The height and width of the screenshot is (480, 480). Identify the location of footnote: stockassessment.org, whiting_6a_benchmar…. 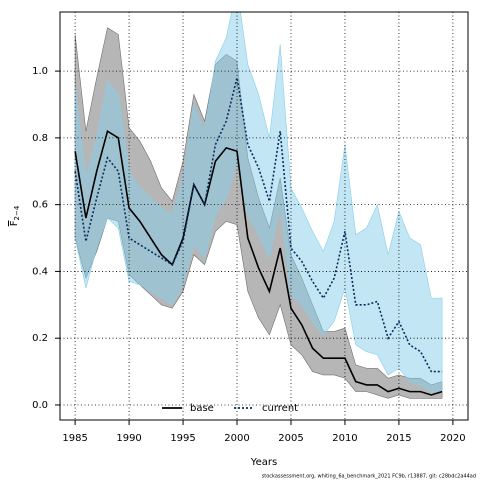
(369, 477).